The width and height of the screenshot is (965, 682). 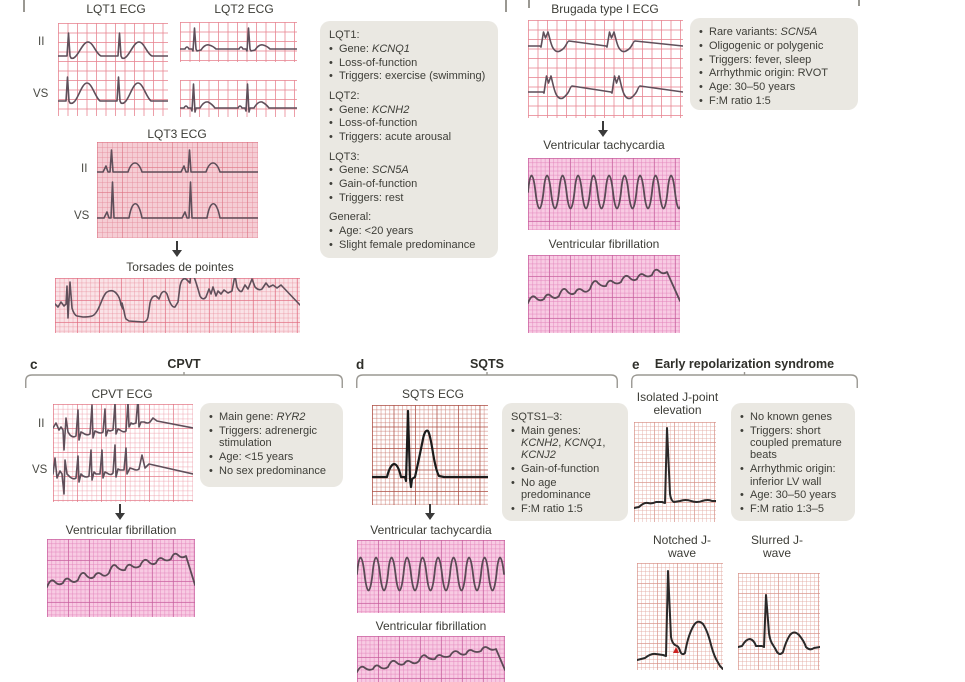 I want to click on lqt3-ecg-strip, so click(x=177, y=190).